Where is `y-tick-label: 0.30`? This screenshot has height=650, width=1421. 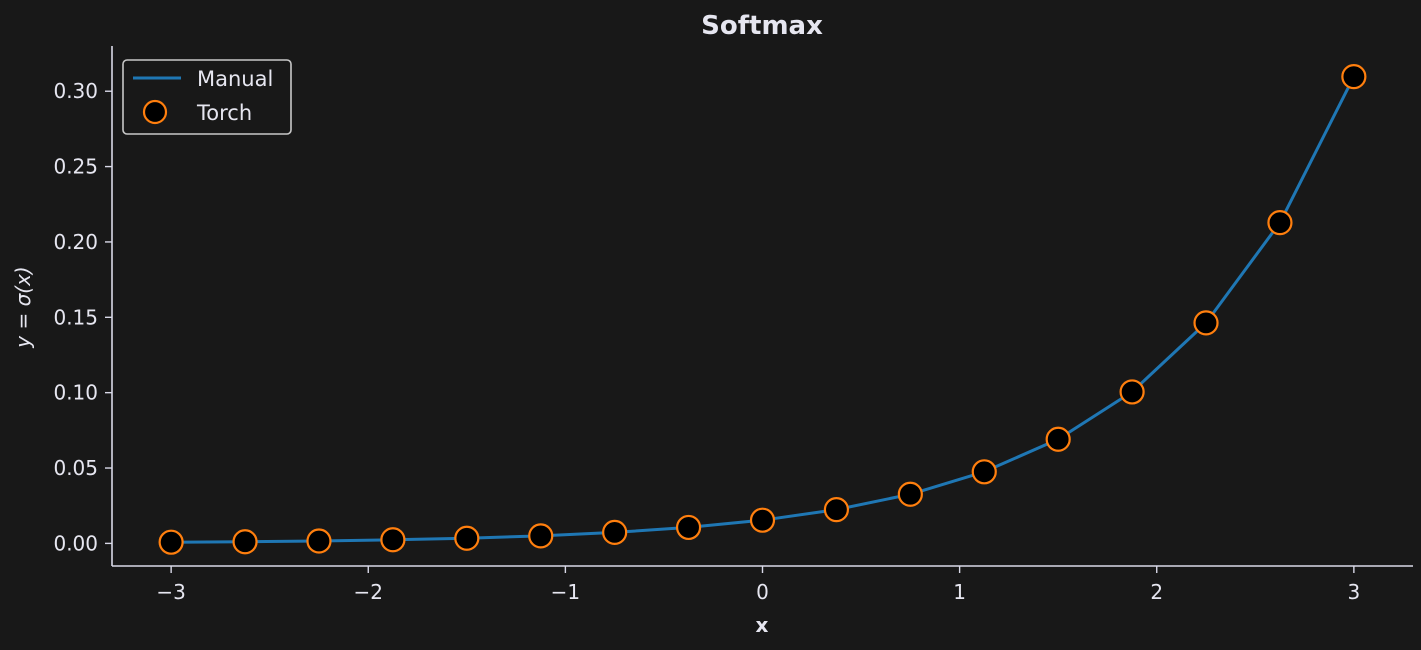
y-tick-label: 0.30 is located at coordinates (75, 91).